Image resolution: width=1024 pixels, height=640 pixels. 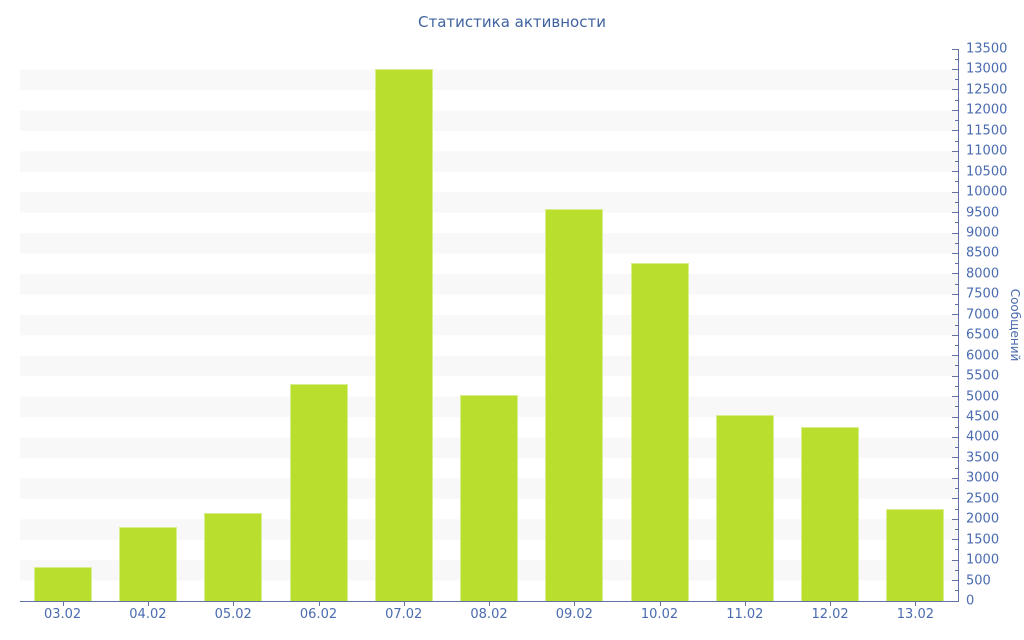 I want to click on x-tick-label: 09.02, so click(x=574, y=614).